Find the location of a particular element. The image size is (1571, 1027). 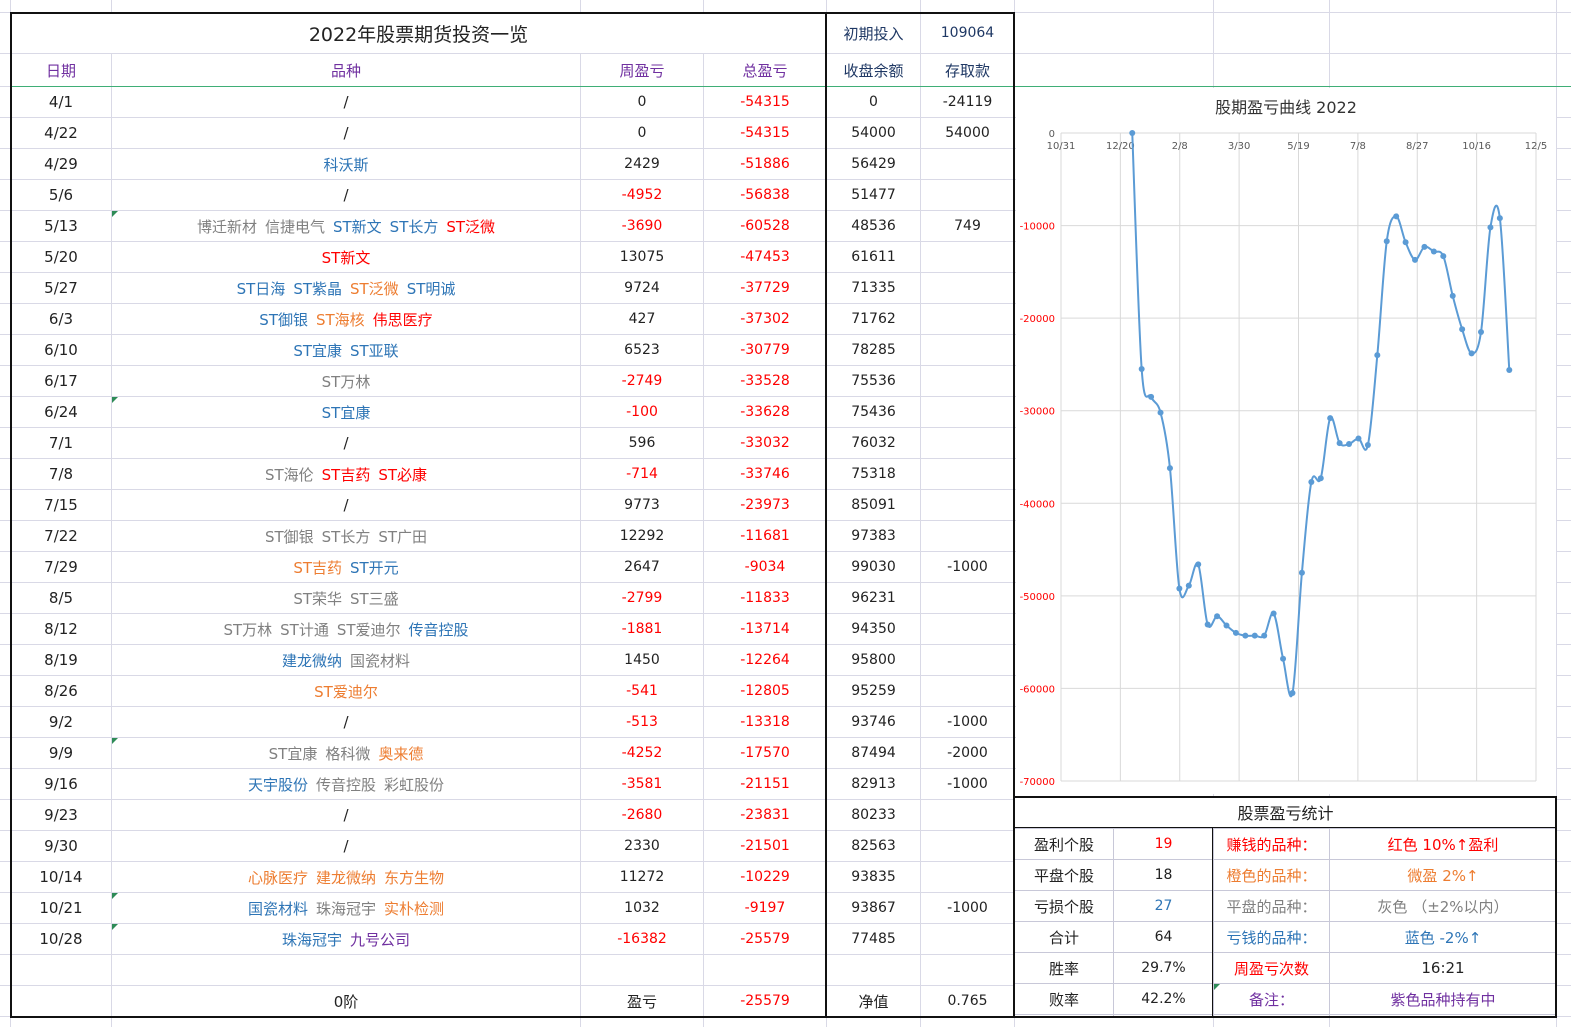

row-weekly-pnl-cell: 1450 is located at coordinates (642, 660).